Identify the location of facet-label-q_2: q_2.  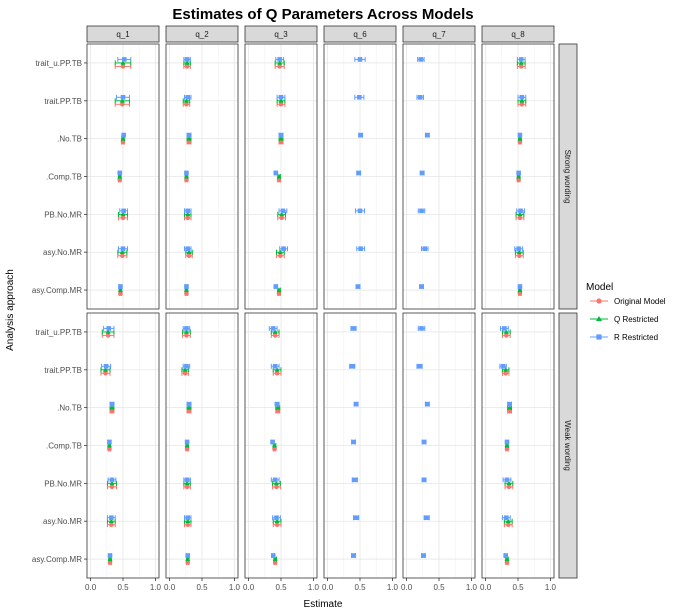
(202, 34).